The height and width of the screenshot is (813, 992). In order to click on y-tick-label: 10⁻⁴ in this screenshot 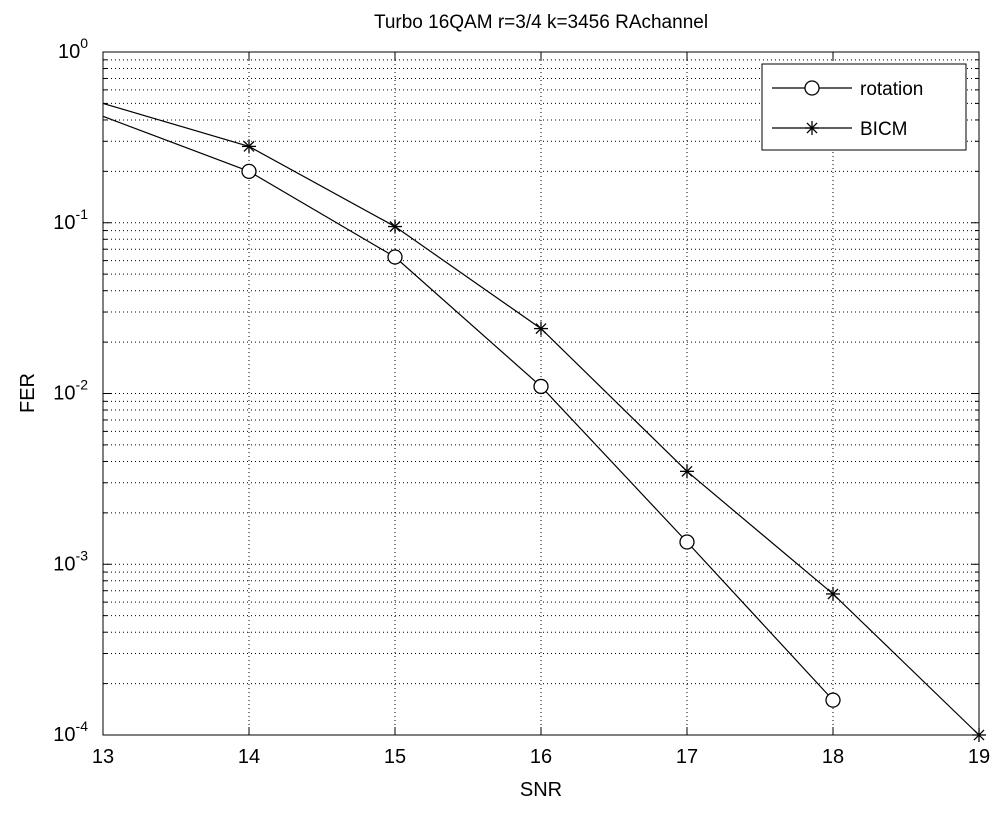, I will do `click(70, 732)`.